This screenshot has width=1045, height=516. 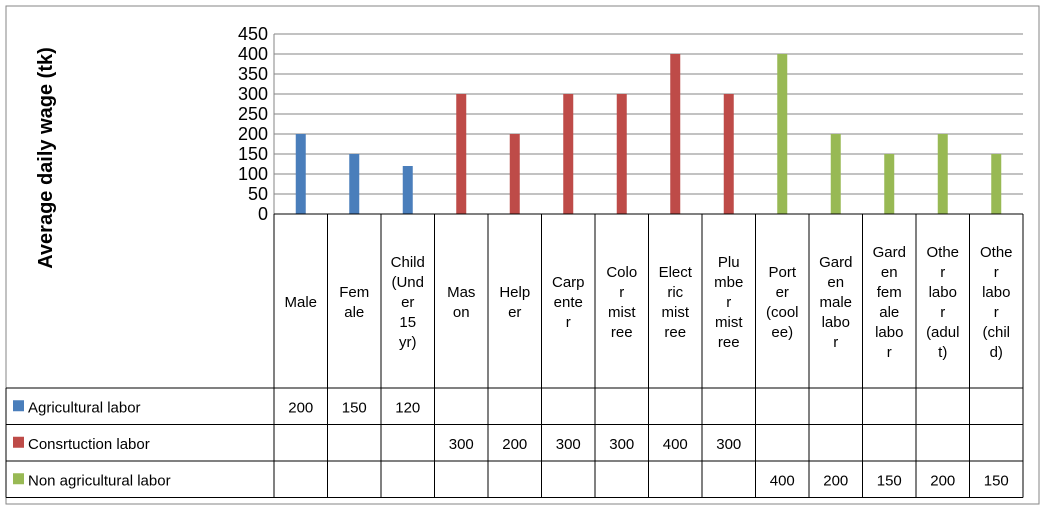 I want to click on legend-label: Non agricultural labor, so click(x=99, y=480).